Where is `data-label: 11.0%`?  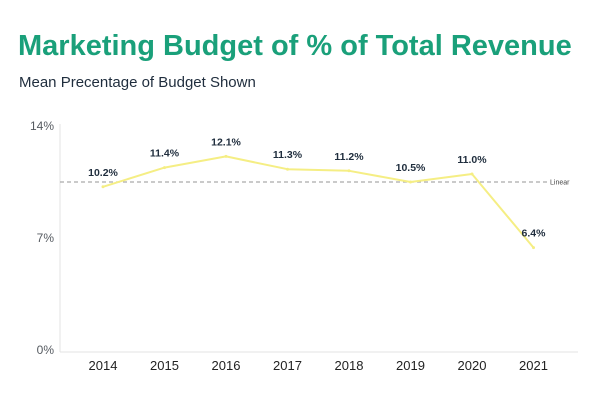
data-label: 11.0% is located at coordinates (472, 160).